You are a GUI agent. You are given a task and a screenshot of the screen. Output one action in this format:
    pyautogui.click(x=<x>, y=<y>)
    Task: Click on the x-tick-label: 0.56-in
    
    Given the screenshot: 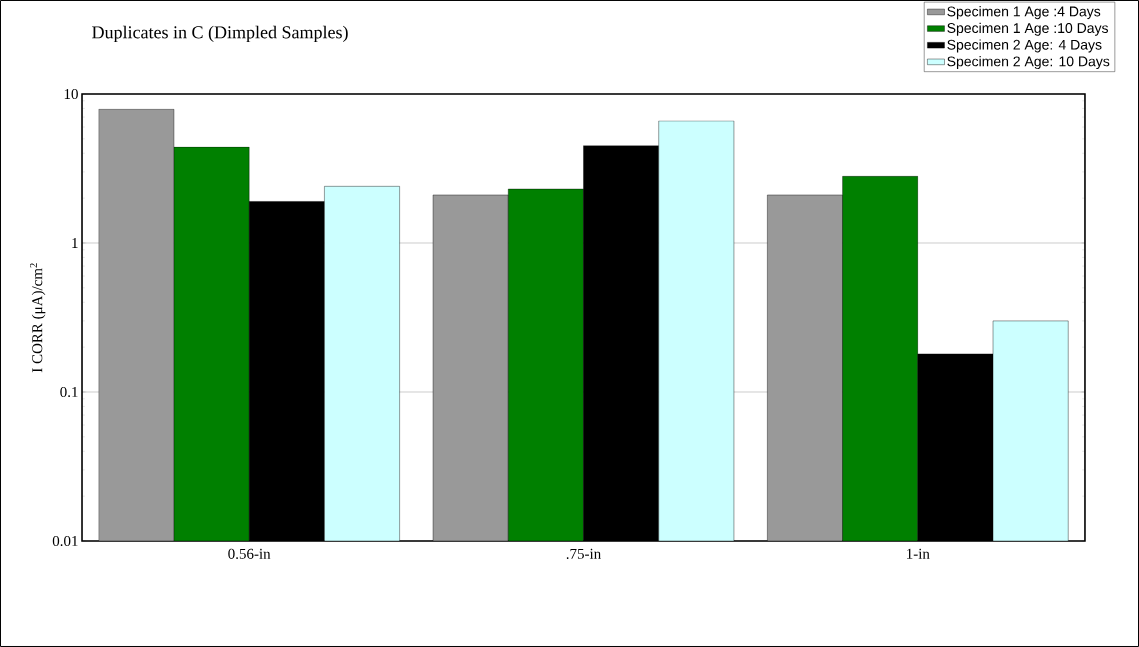 What is the action you would take?
    pyautogui.click(x=249, y=553)
    